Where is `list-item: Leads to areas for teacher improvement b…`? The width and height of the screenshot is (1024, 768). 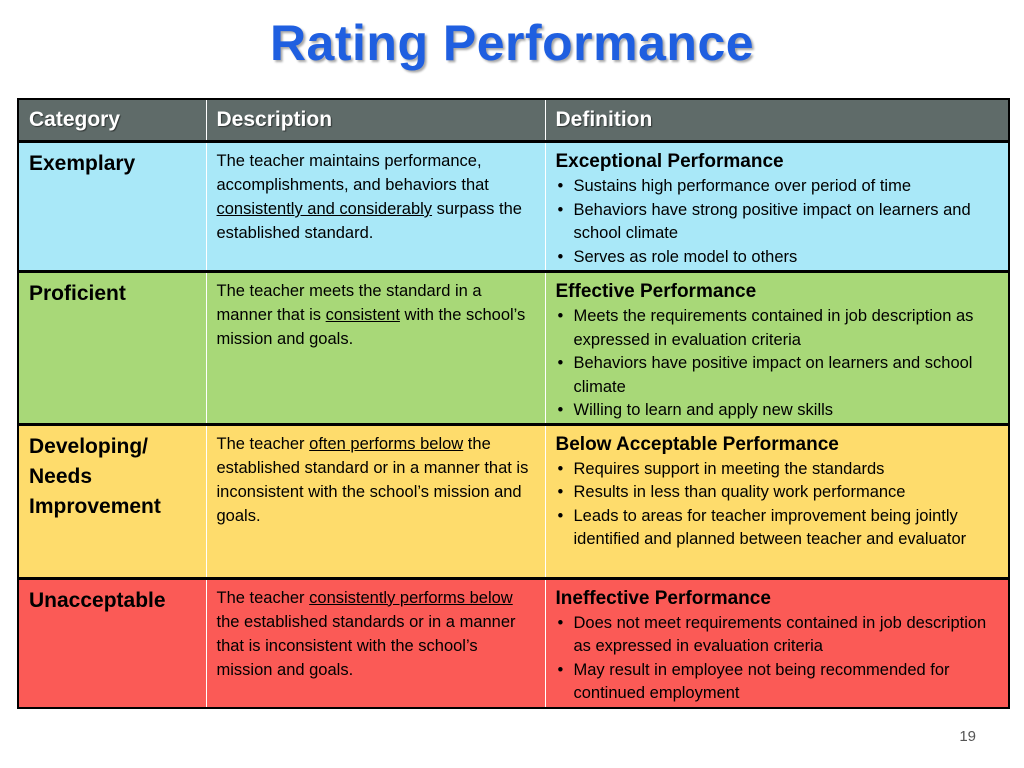 list-item: Leads to areas for teacher improvement b… is located at coordinates (777, 528).